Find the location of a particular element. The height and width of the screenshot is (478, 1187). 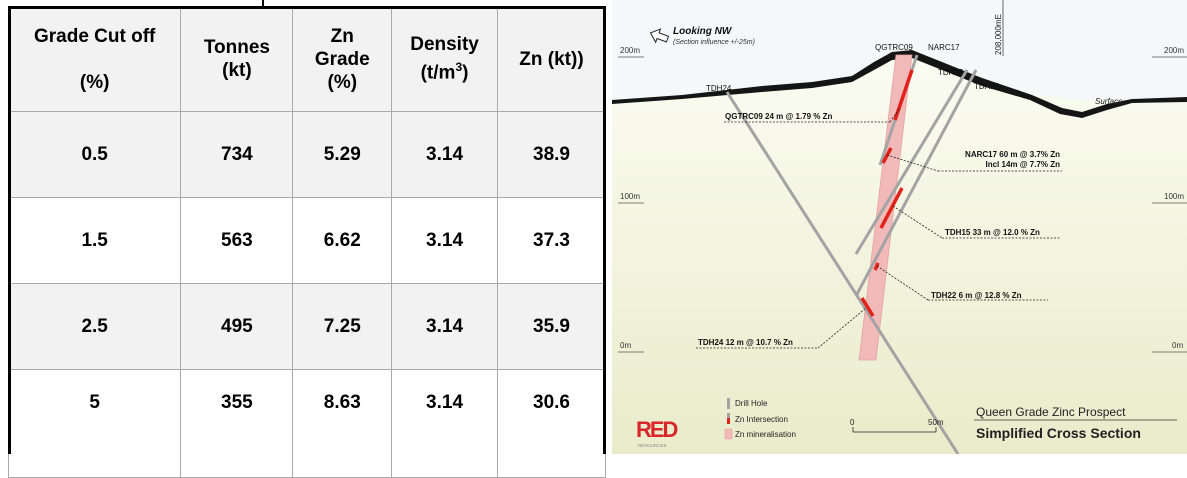

collar-label-qgtrc09: QGTRC09 is located at coordinates (894, 47).